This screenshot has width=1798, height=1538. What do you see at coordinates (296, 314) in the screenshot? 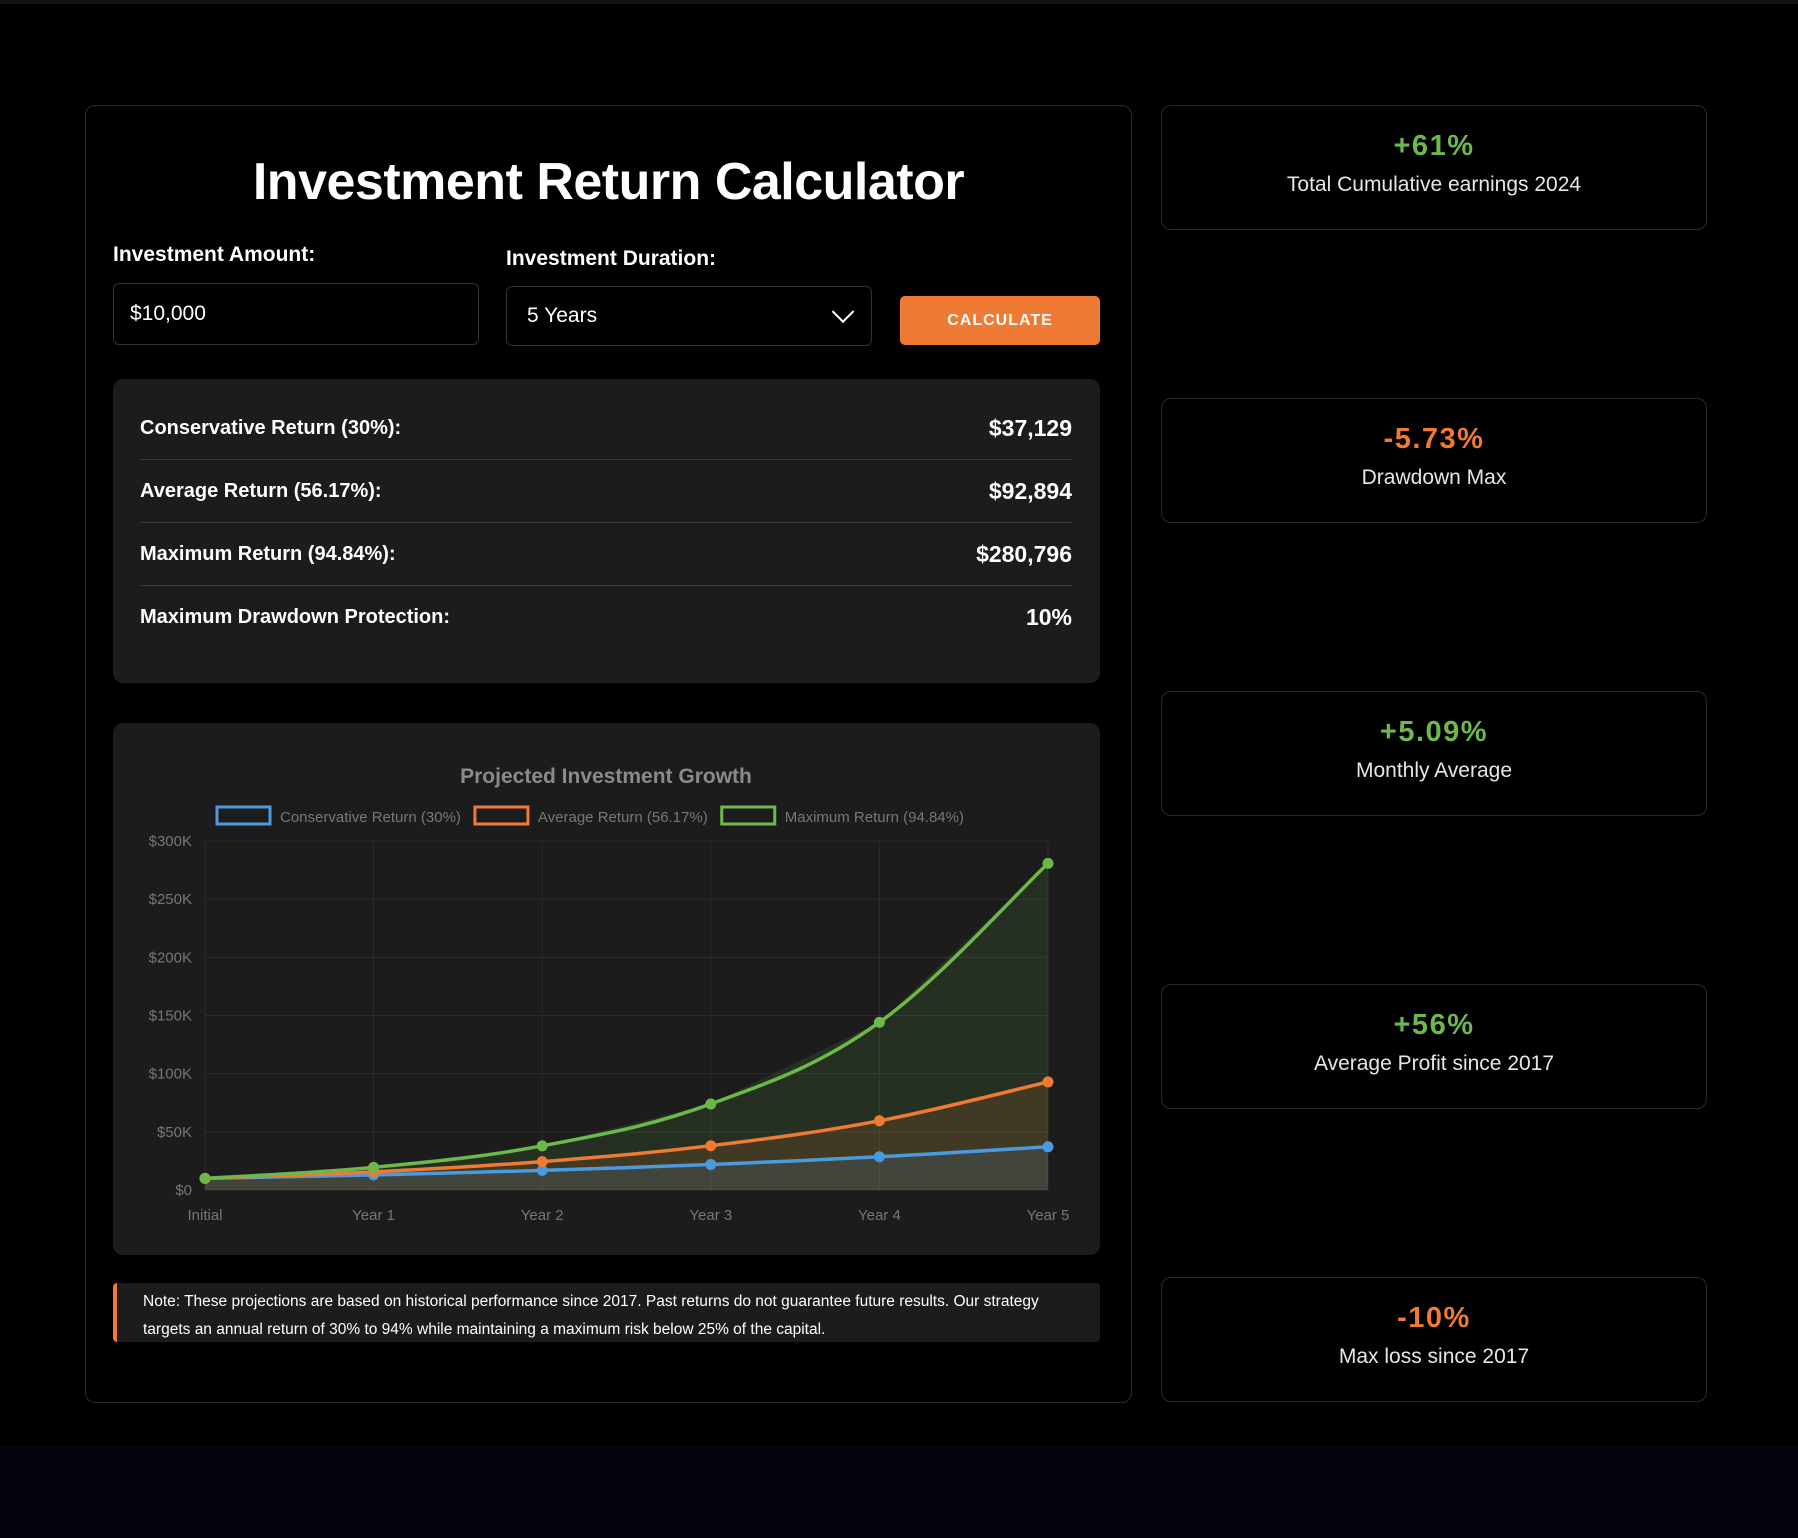
I see `amount-input` at bounding box center [296, 314].